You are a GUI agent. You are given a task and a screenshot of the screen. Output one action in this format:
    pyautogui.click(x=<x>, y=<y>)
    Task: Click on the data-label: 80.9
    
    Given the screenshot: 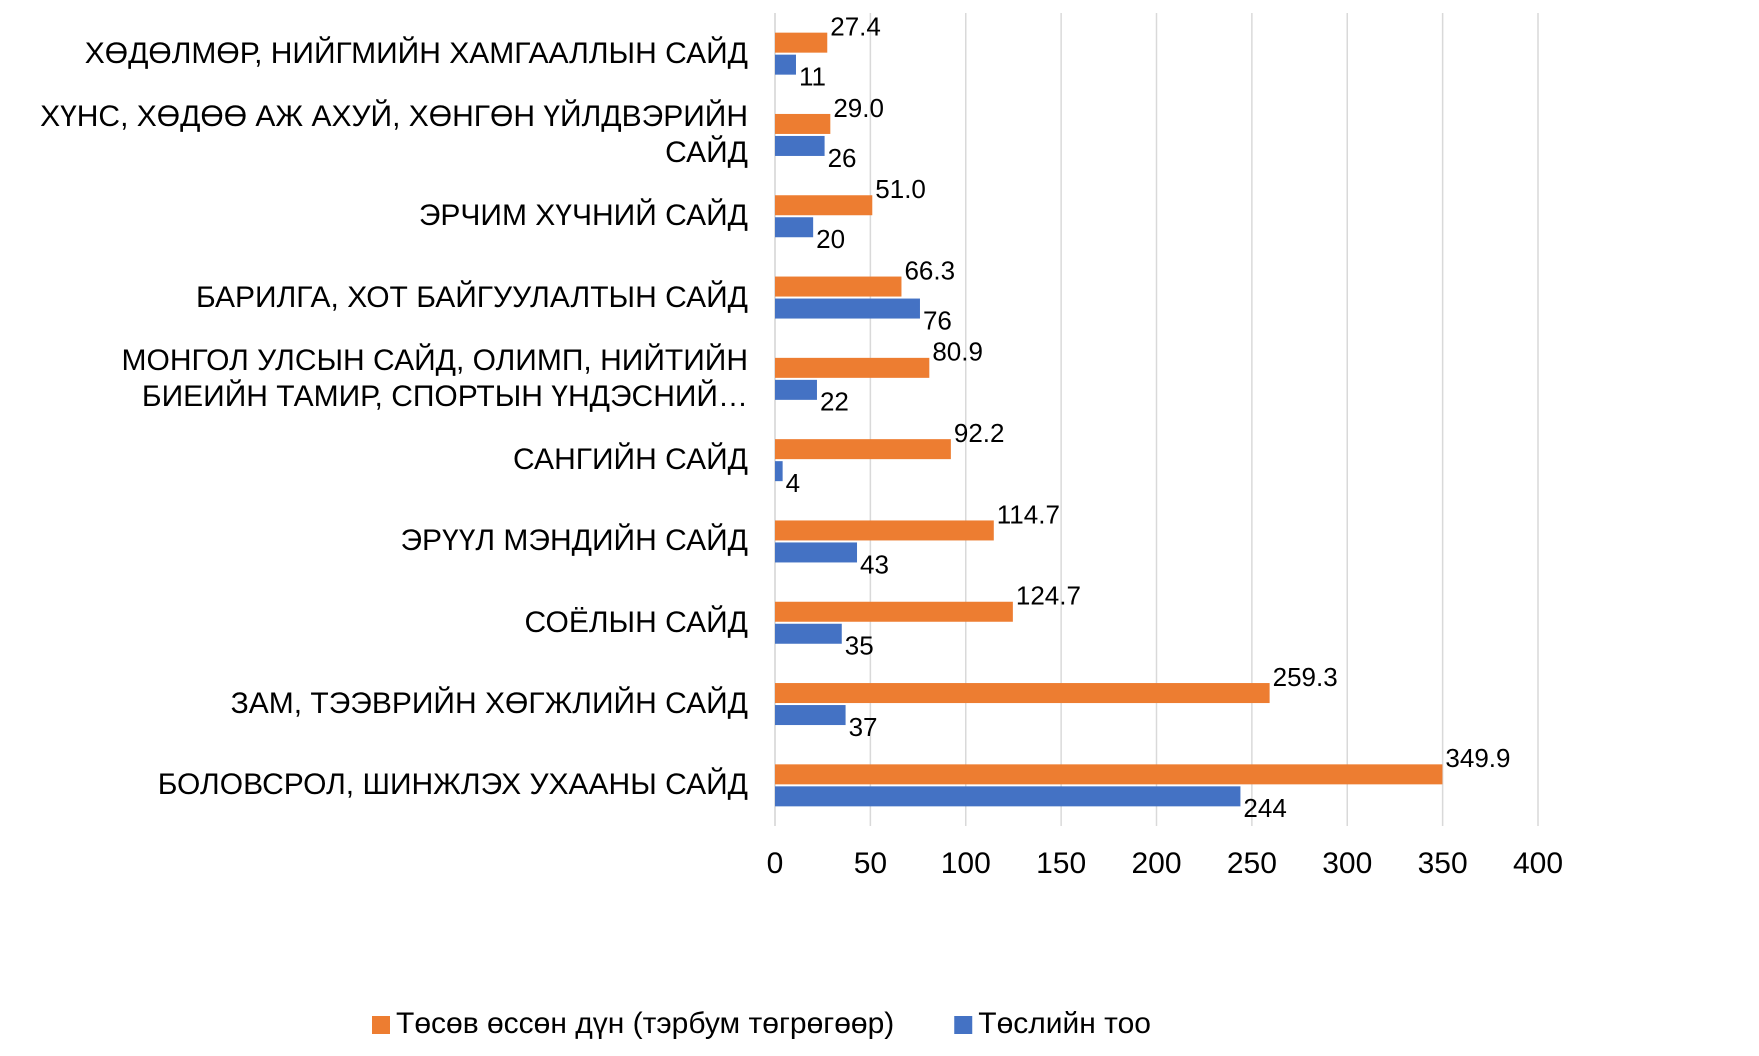 What is the action you would take?
    pyautogui.click(x=957, y=352)
    